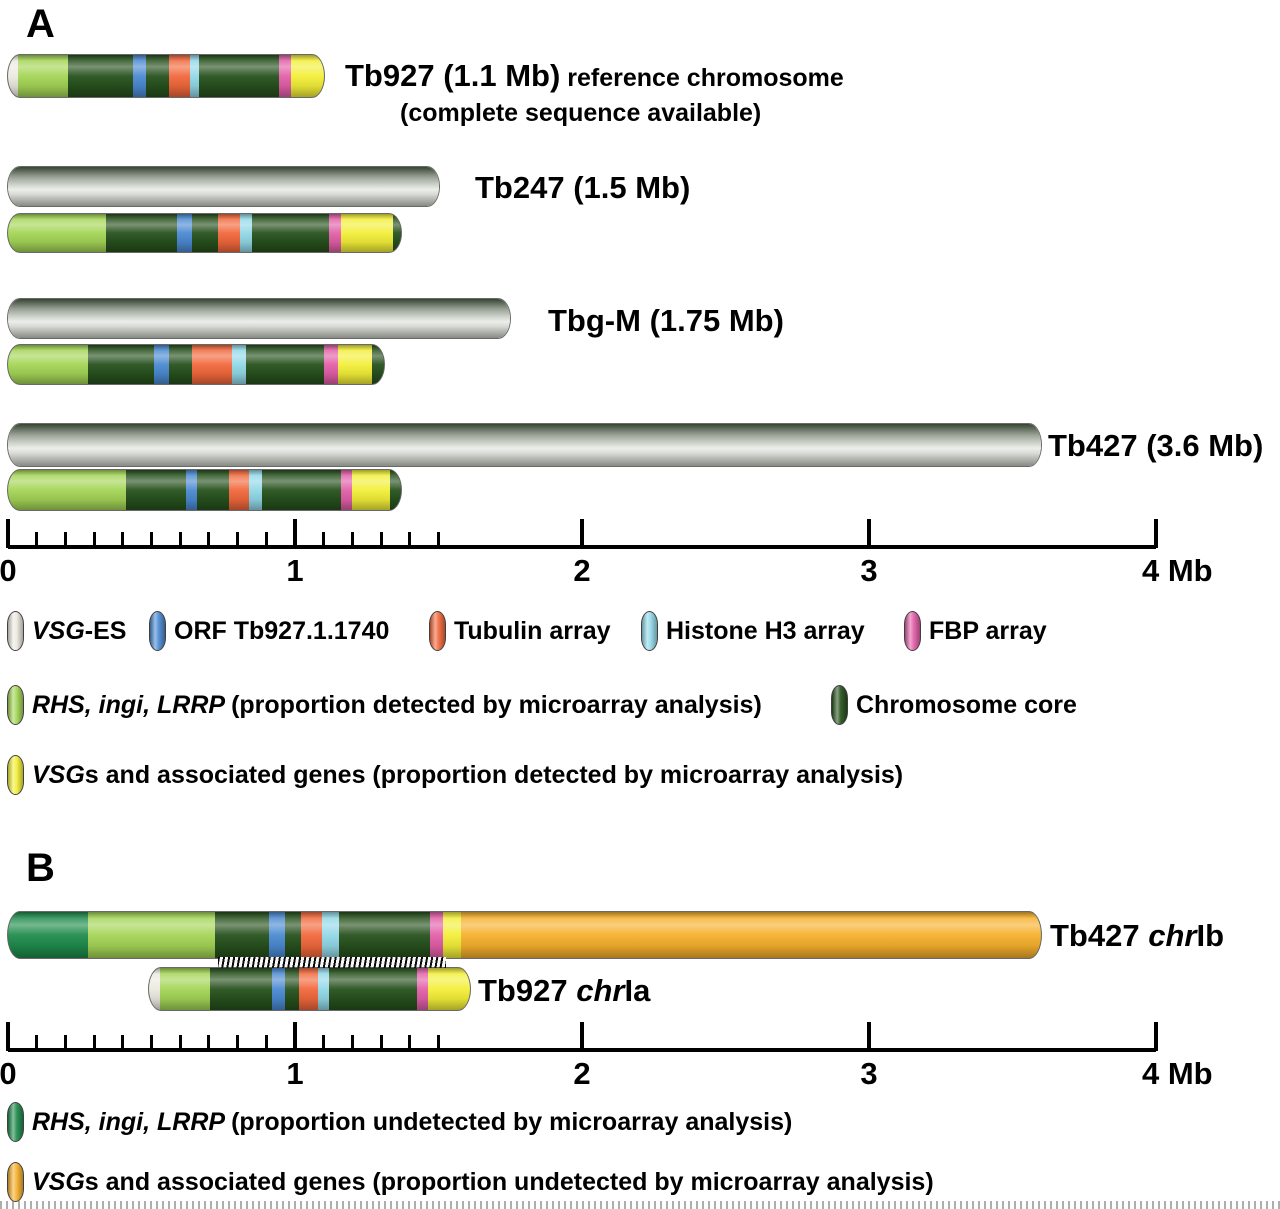  Describe the element at coordinates (751, 935) in the screenshot. I see `segment-vsg-undetected-gold` at that location.